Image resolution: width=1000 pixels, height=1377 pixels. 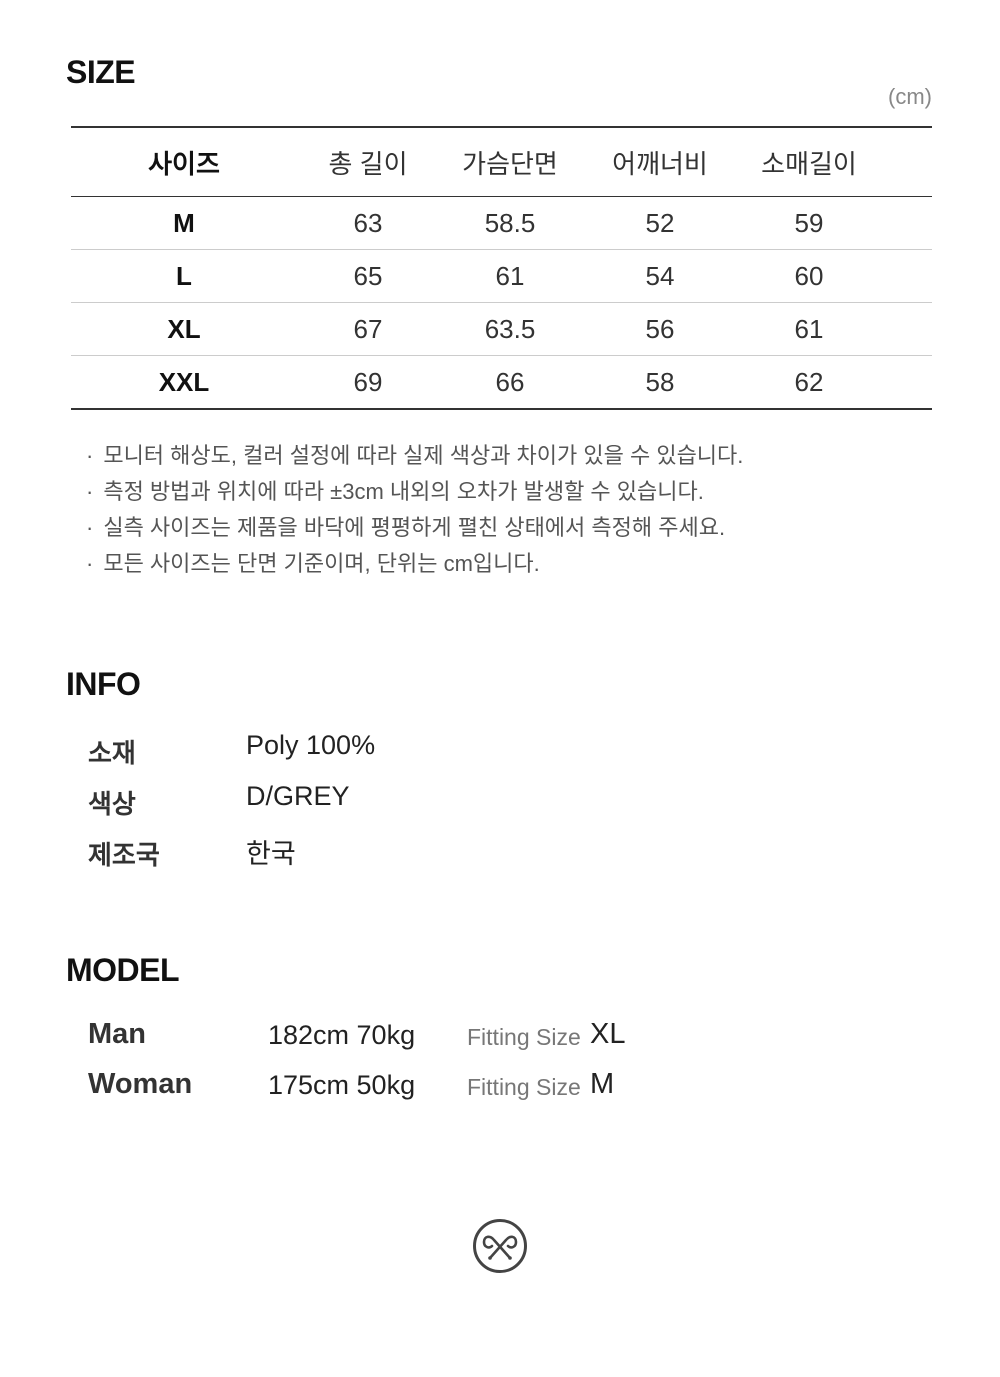 What do you see at coordinates (414, 564) in the screenshot?
I see `note-item: 모든 사이즈는 단면 기준이며, 단위는 cm입니다.` at bounding box center [414, 564].